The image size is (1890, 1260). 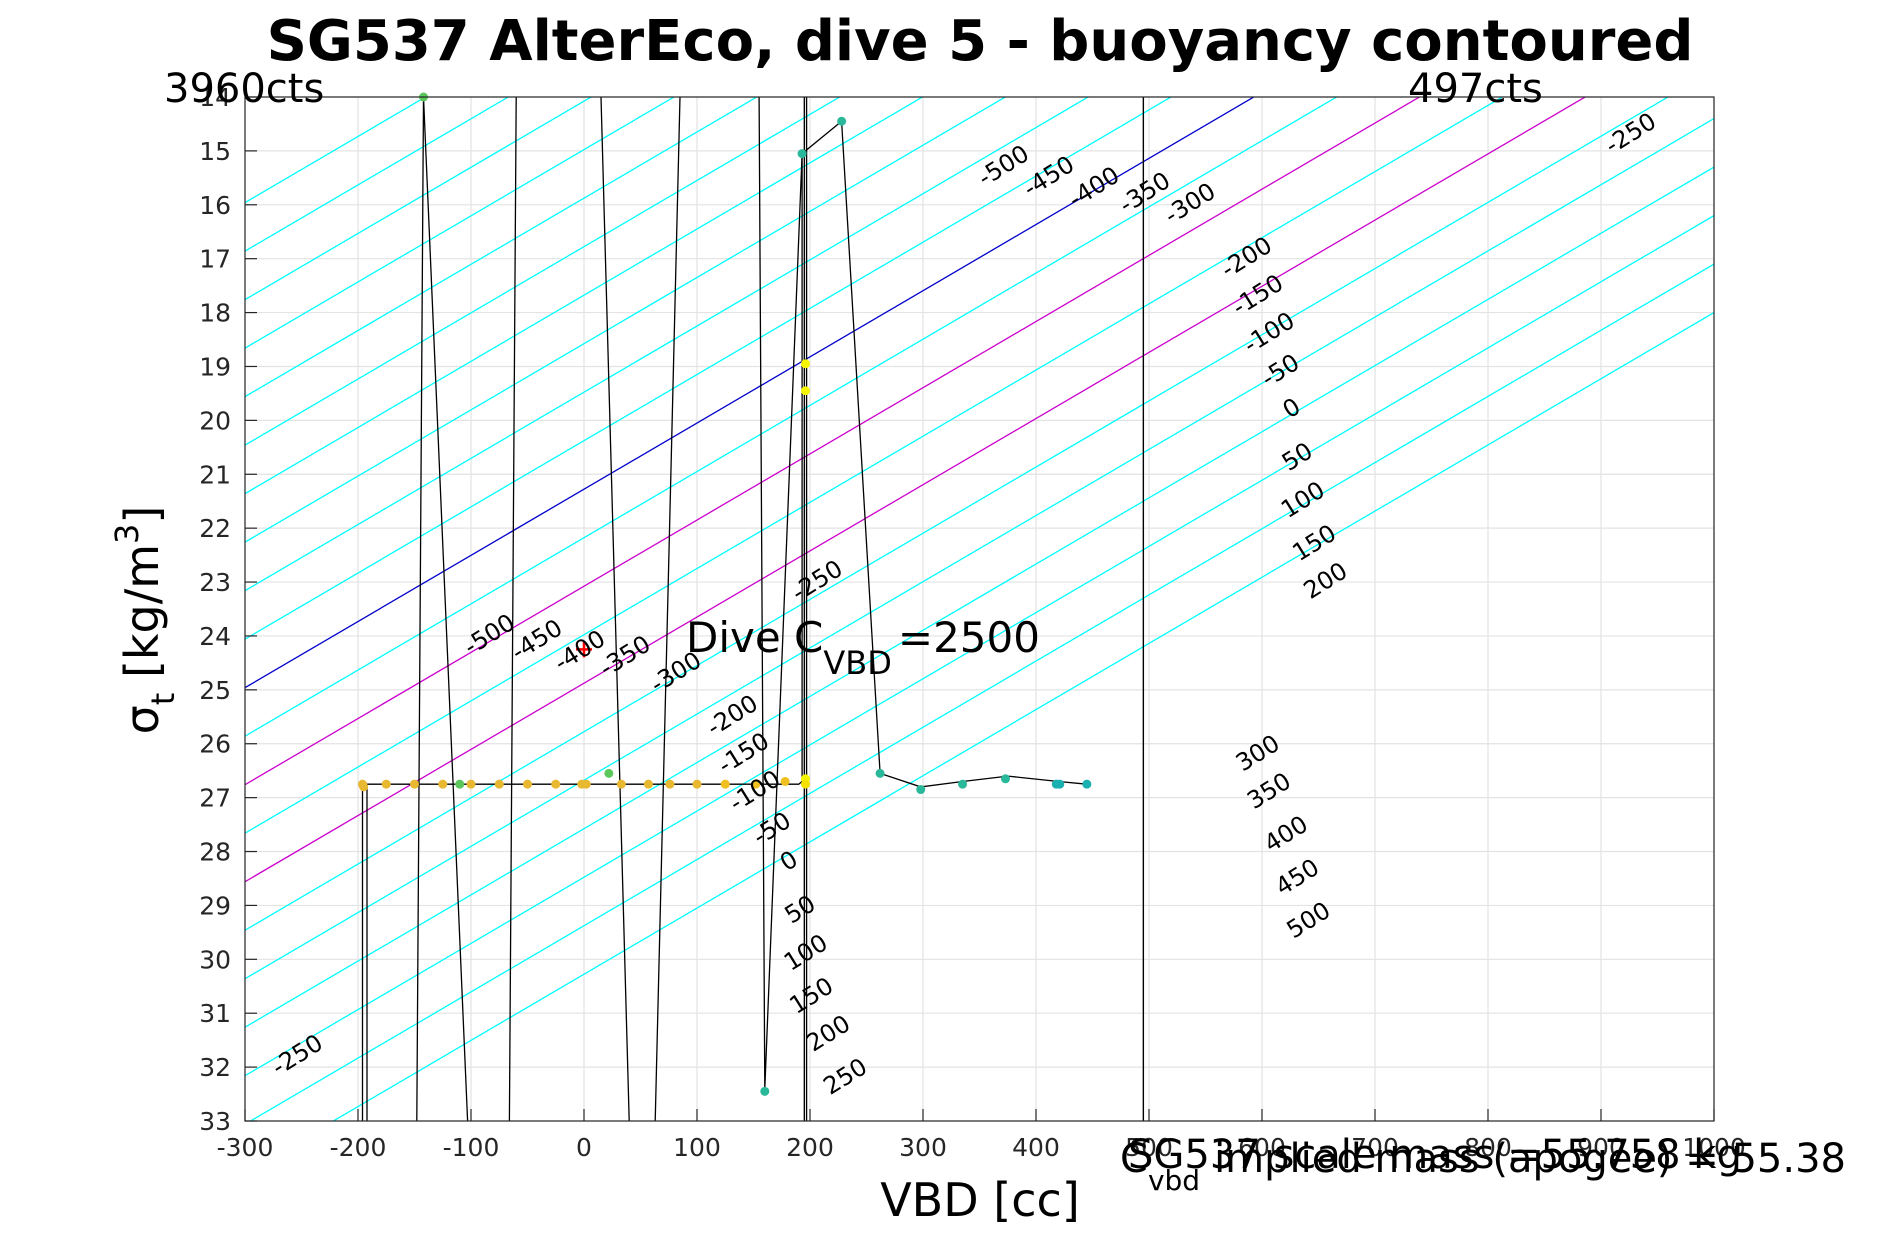 I want to click on contour-label: -50, so click(x=772, y=828).